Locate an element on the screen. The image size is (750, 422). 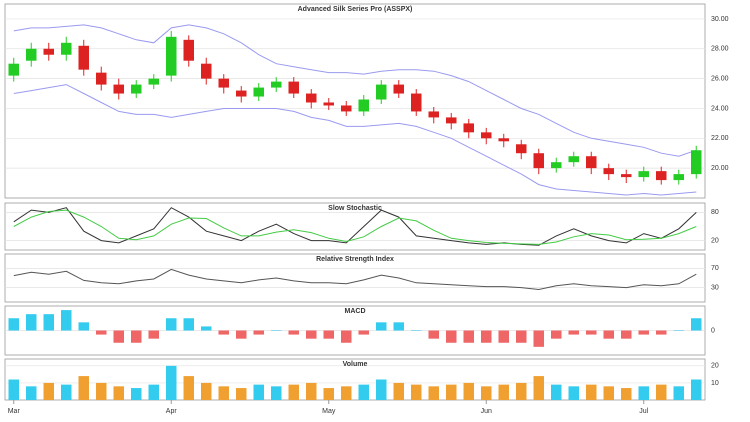
y-tick-label: 30.00 is located at coordinates (720, 19).